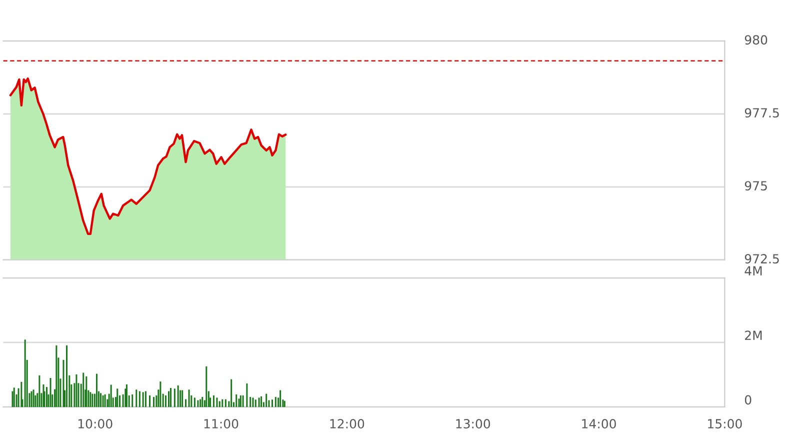 This screenshot has width=792, height=445. What do you see at coordinates (599, 423) in the screenshot?
I see `x-tick-label: 14:00` at bounding box center [599, 423].